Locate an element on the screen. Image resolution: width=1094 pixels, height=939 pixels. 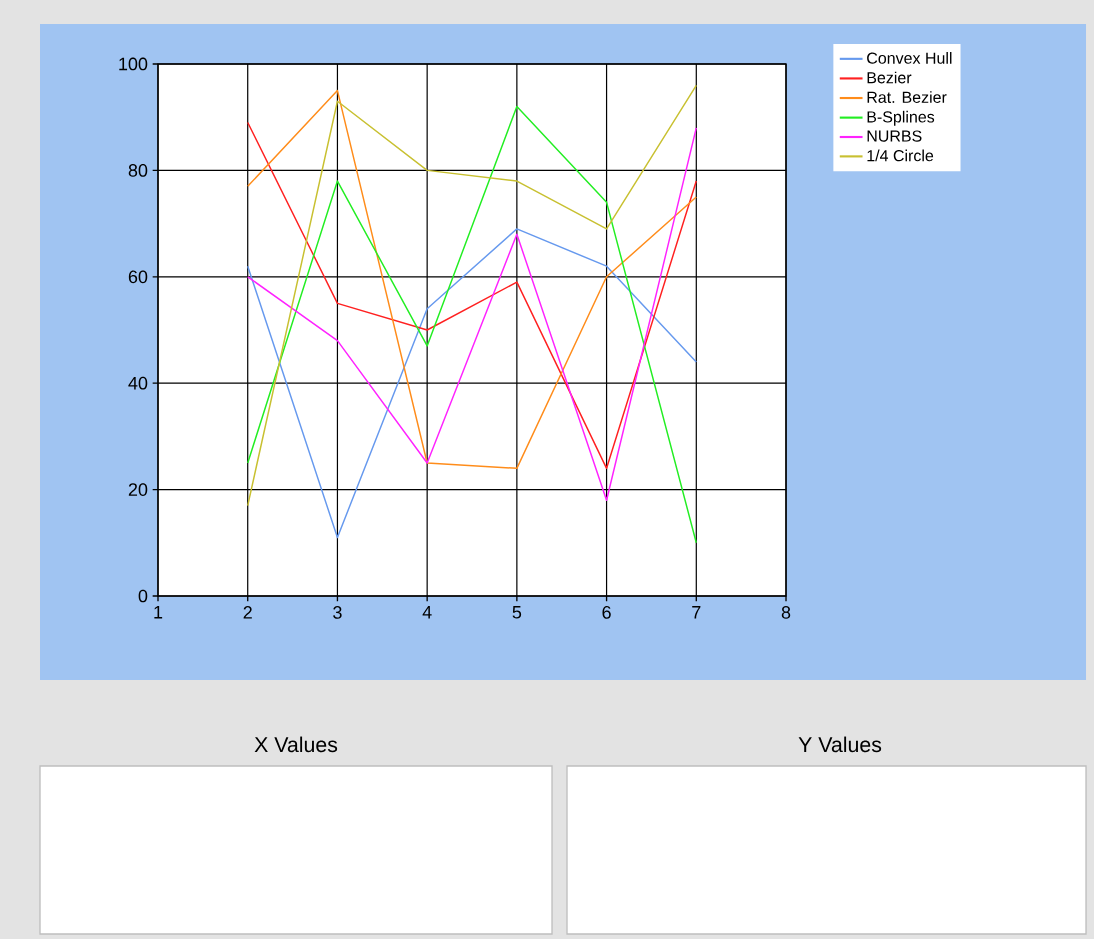
x-tick-label: 4 is located at coordinates (427, 612).